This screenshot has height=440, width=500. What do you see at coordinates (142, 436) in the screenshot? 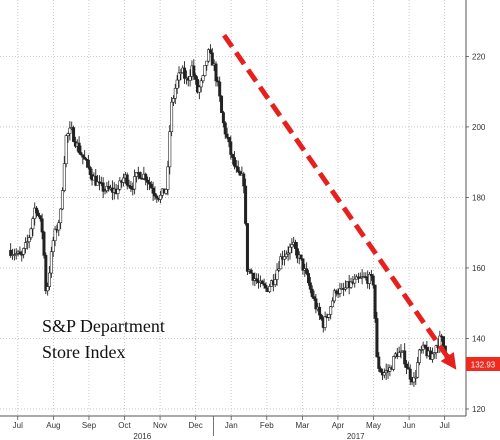
I see `year-label-2016: 2016` at bounding box center [142, 436].